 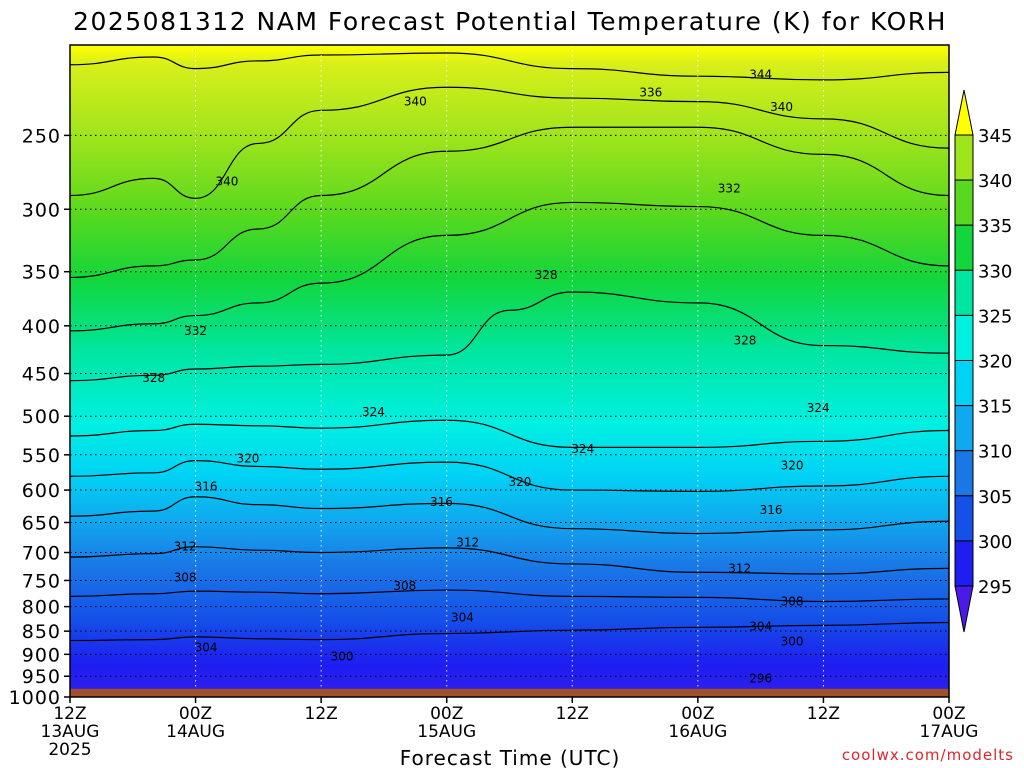 I want to click on x-tick-label: 15AUG, so click(x=446, y=732).